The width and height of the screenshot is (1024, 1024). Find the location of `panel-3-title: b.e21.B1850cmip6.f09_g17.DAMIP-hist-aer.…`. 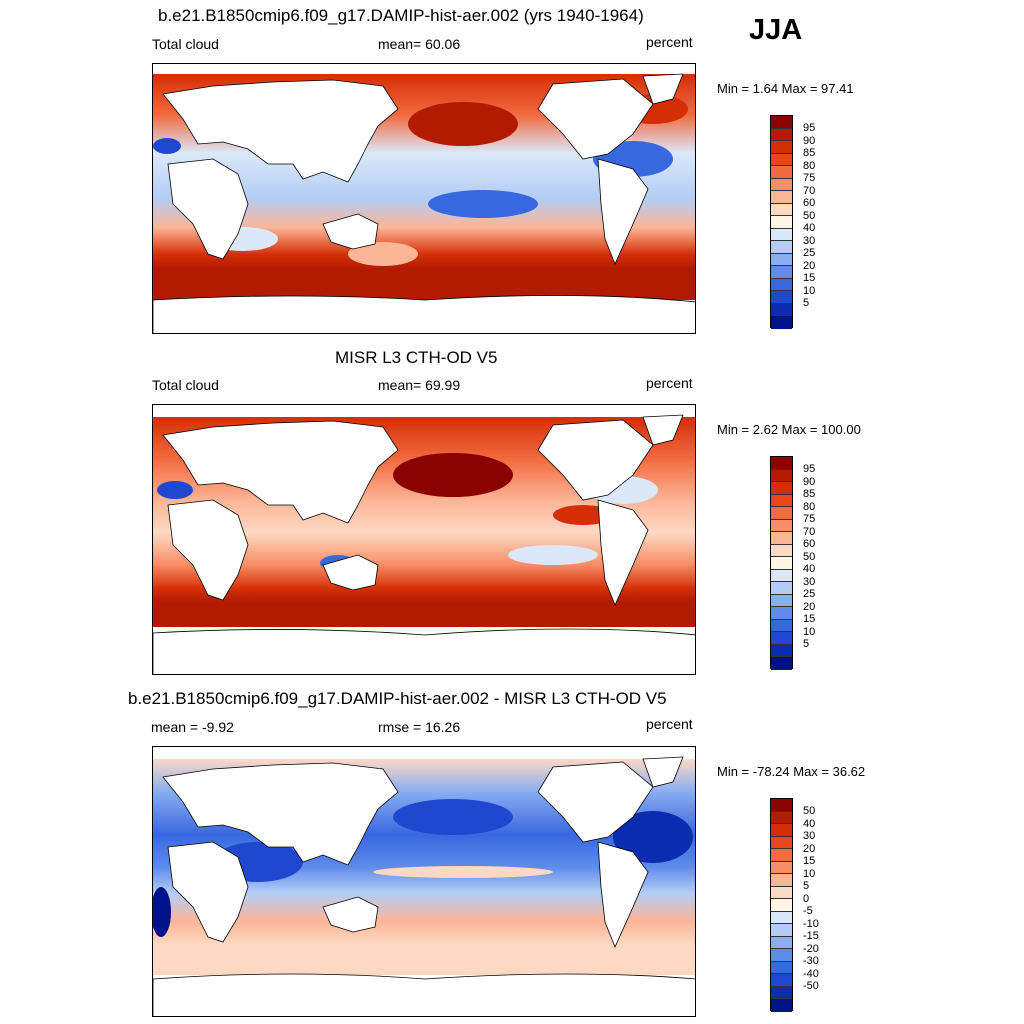

panel-3-title: b.e21.B1850cmip6.f09_g17.DAMIP-hist-aer.… is located at coordinates (397, 698).